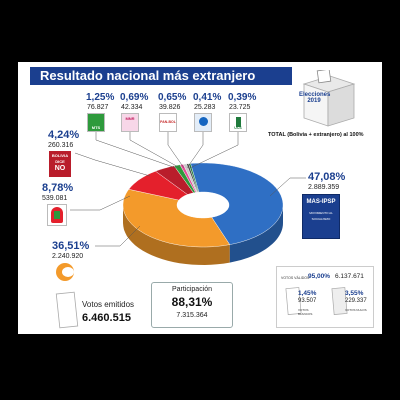 This screenshot has height=400, width=400. I want to click on ucs-logo: UCS, so click(238, 122).